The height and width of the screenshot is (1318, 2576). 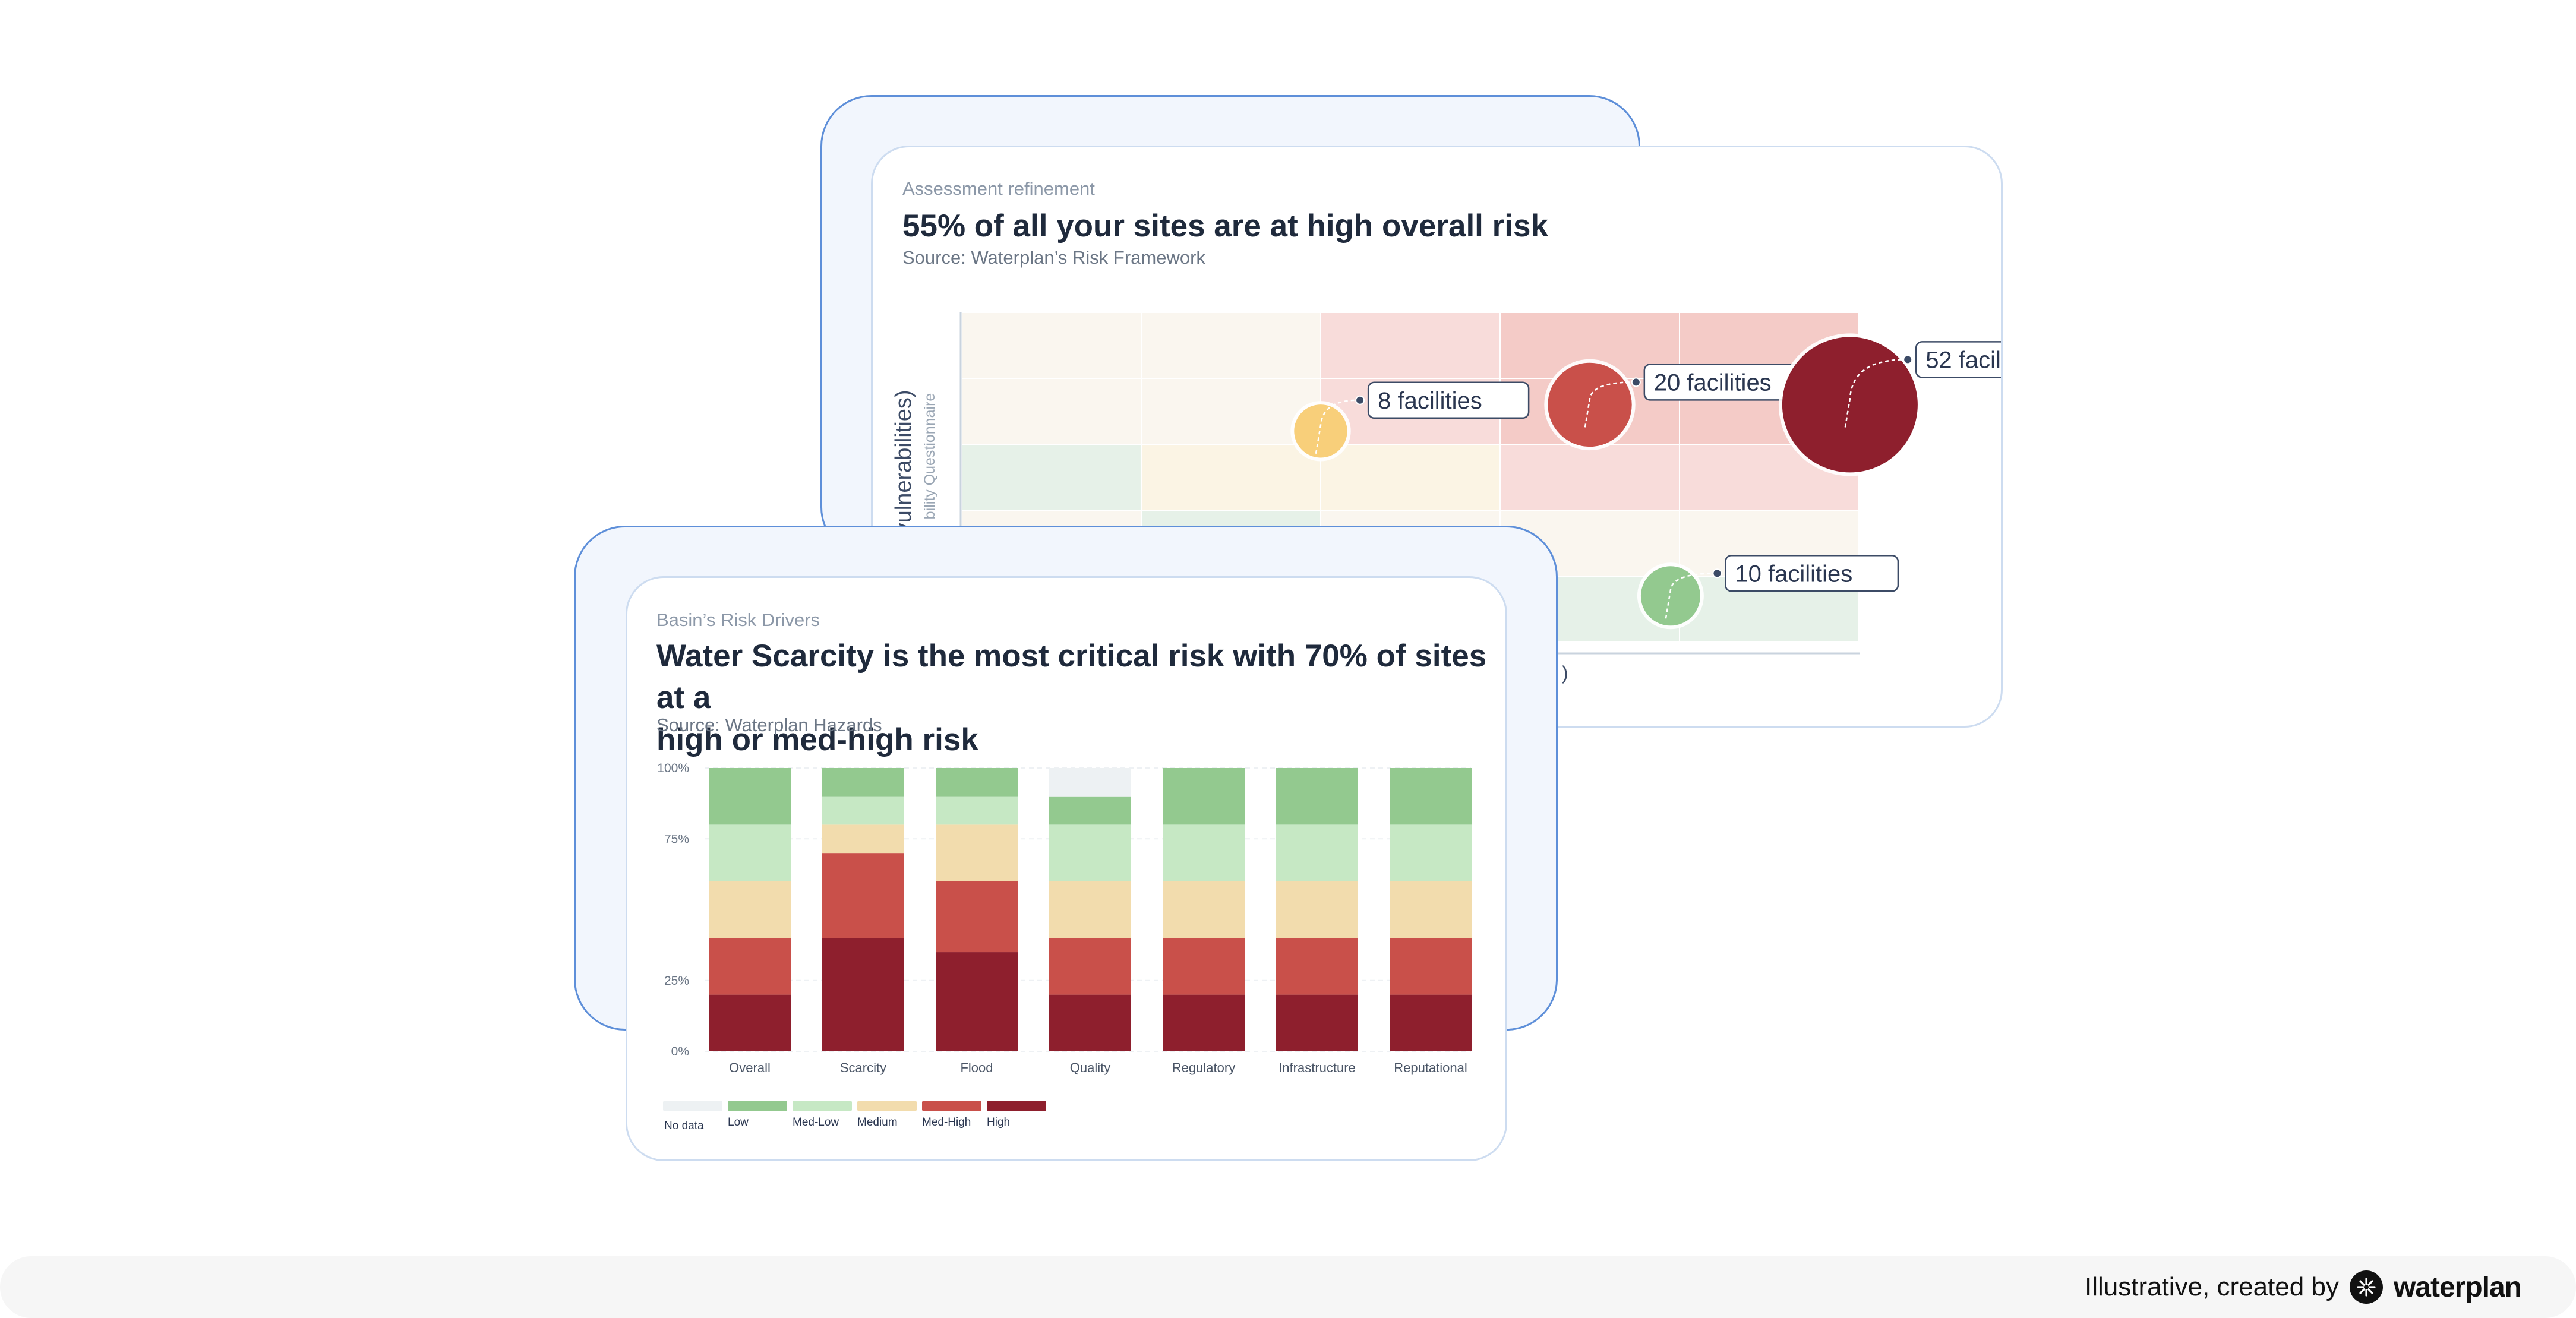 What do you see at coordinates (816, 1122) in the screenshot?
I see `legend-label: Med-Low` at bounding box center [816, 1122].